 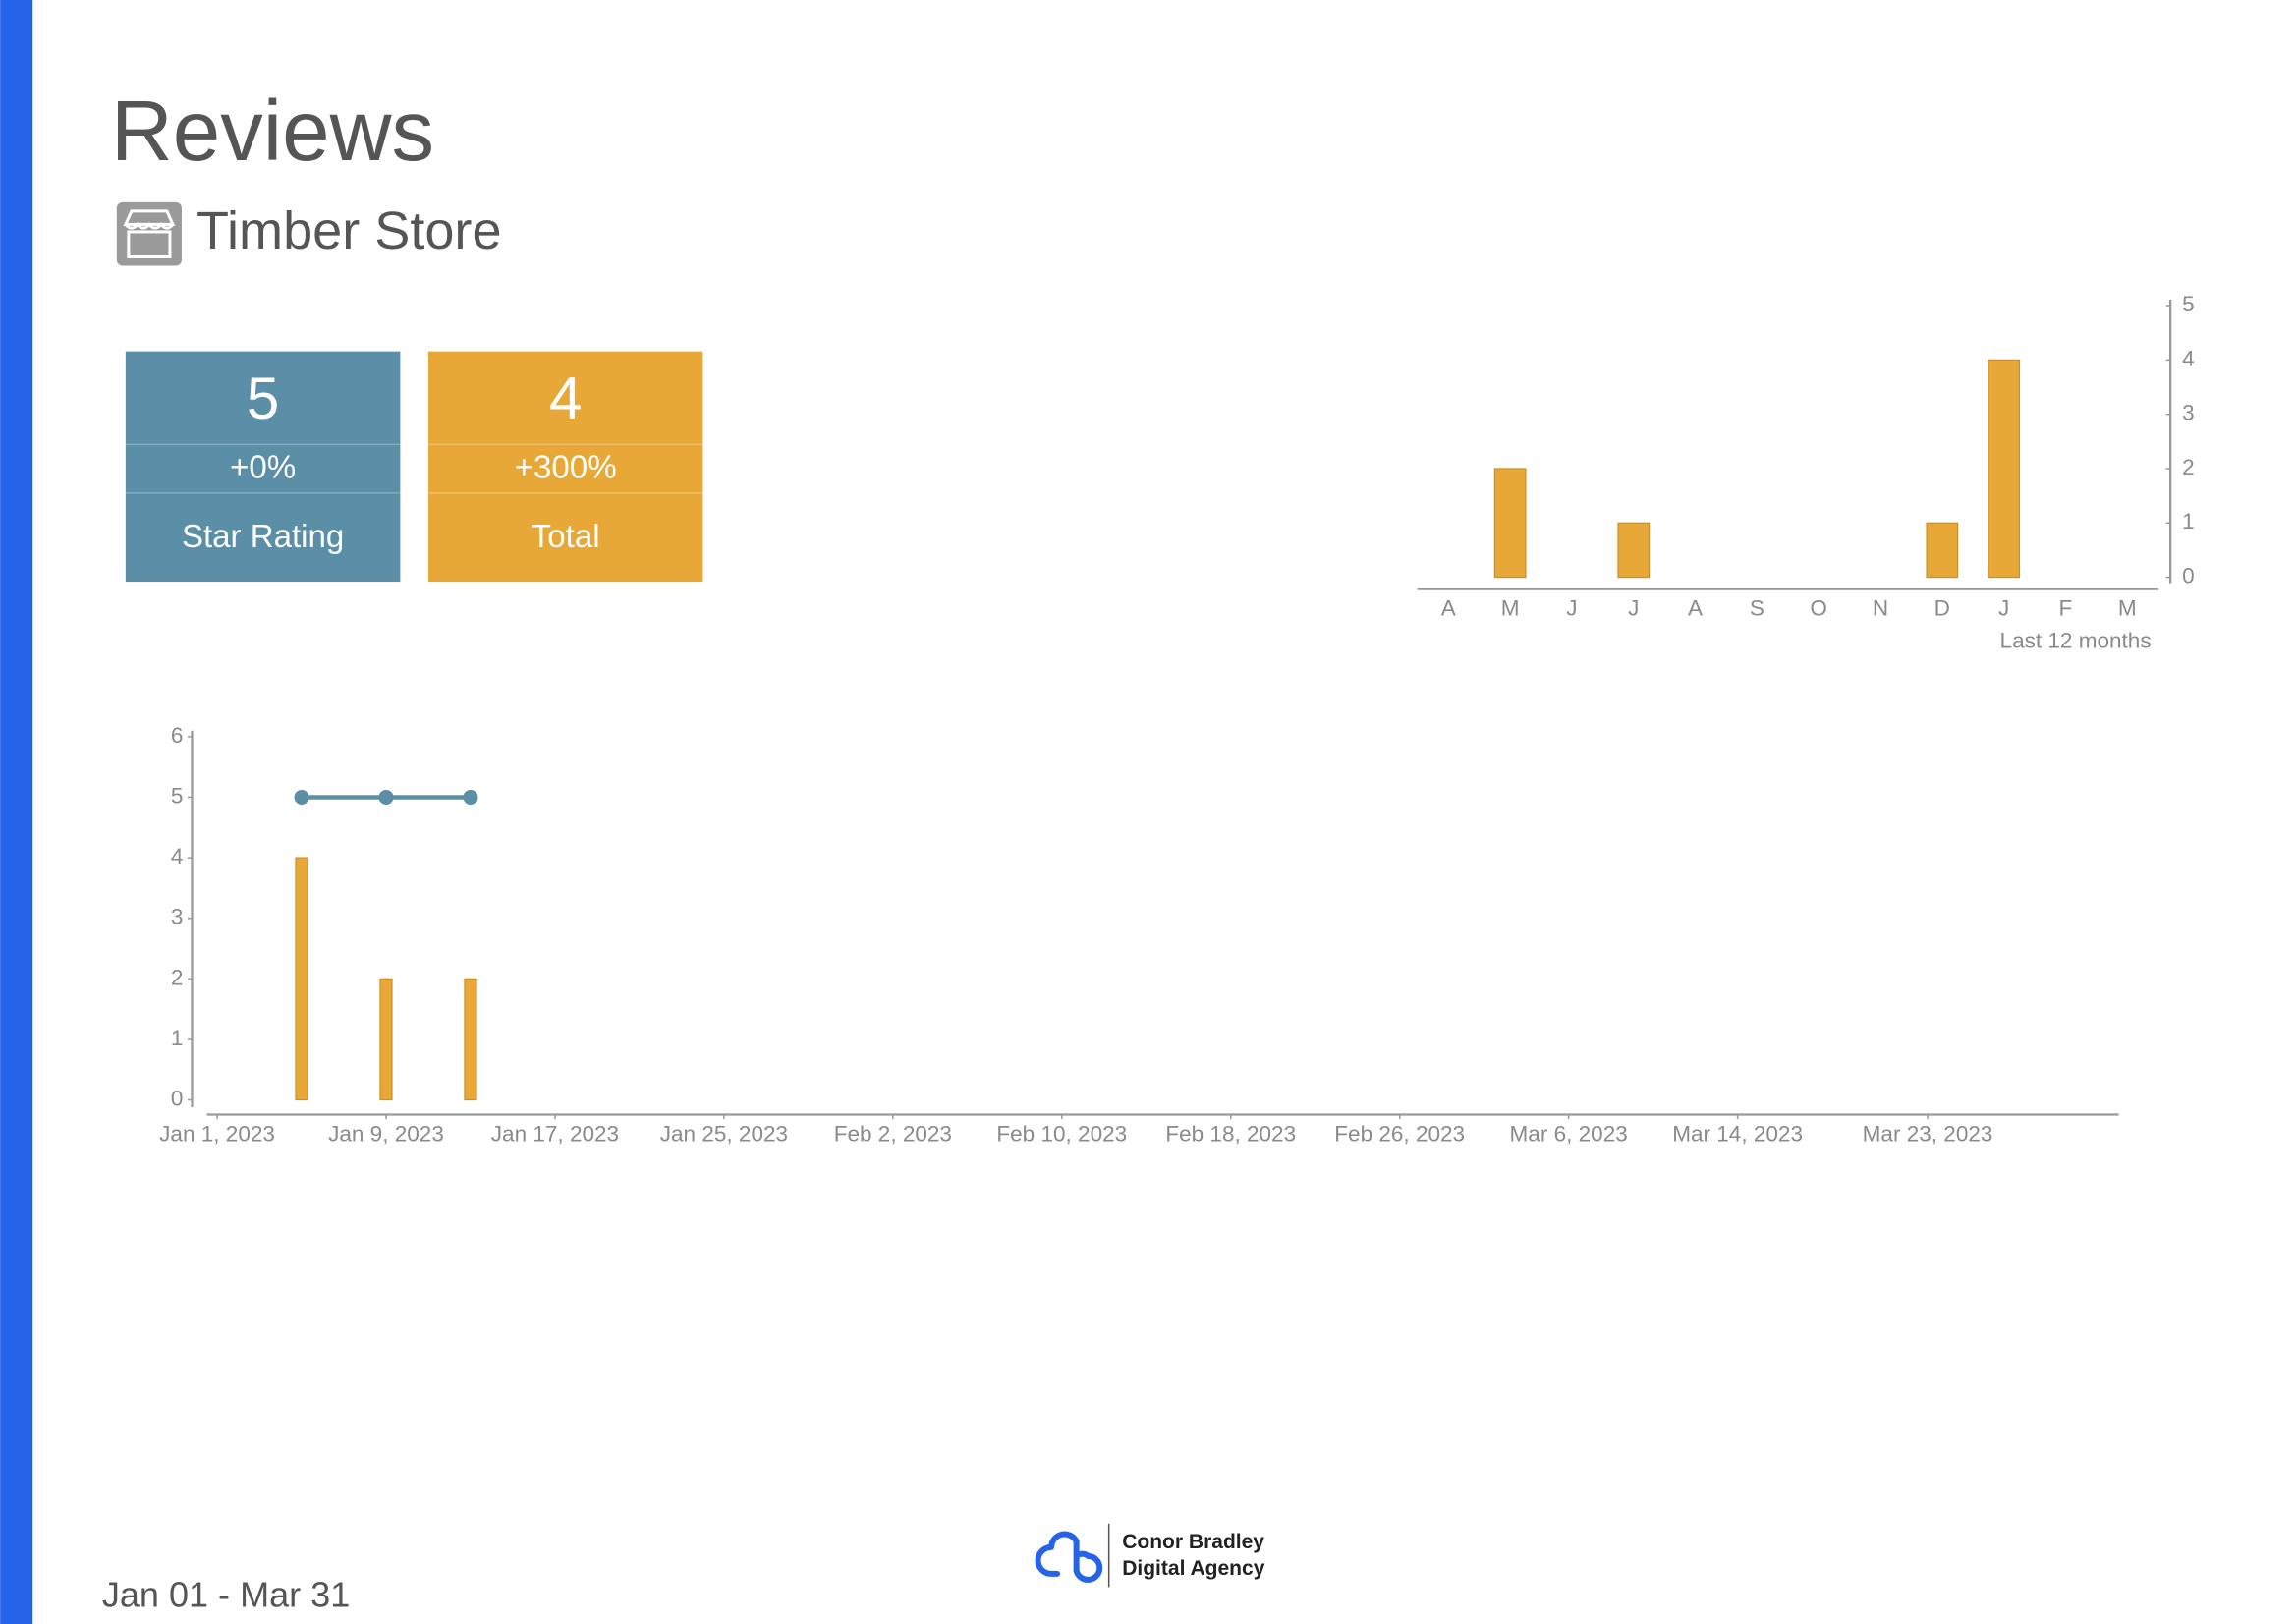 What do you see at coordinates (555, 1134) in the screenshot?
I see `x-tick-label: Jan 17, 2023` at bounding box center [555, 1134].